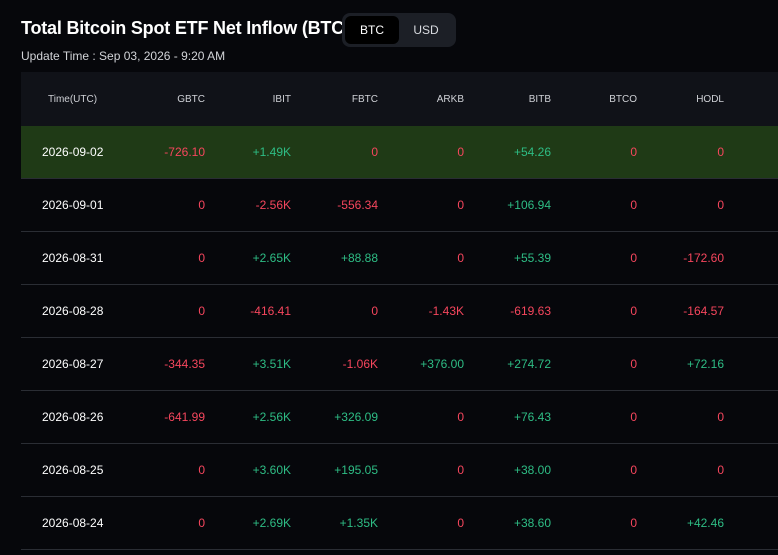 The image size is (778, 555). Describe the element at coordinates (281, 99) in the screenshot. I see `column-header-ibit: IBIT` at that location.